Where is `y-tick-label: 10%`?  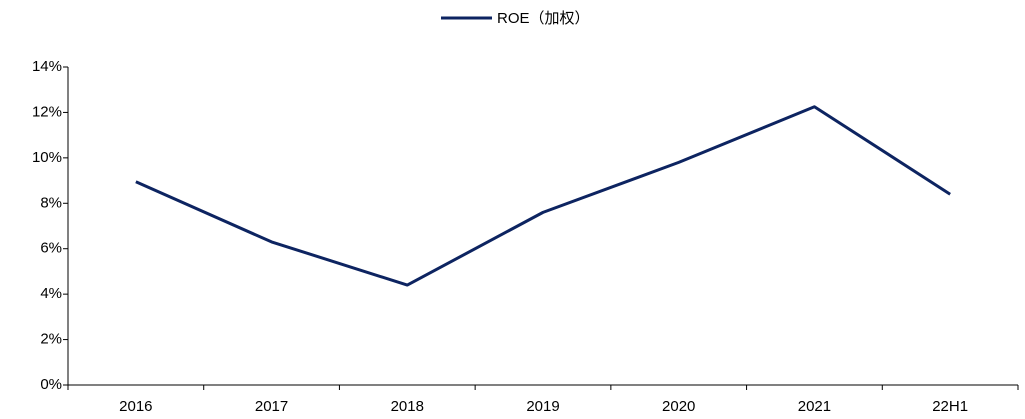 y-tick-label: 10% is located at coordinates (47, 157).